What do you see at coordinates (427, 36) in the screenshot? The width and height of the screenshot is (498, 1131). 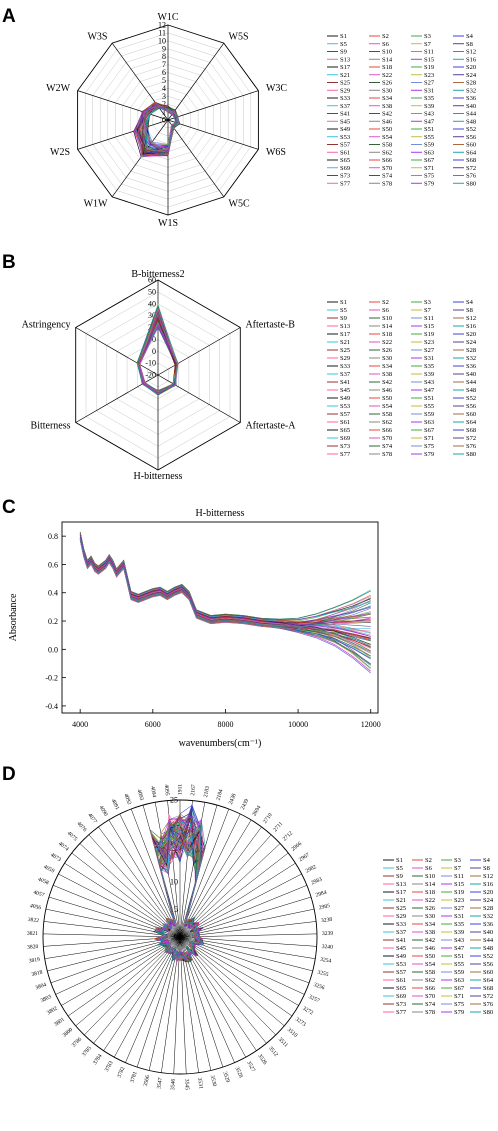 I see `legend-label: S3` at bounding box center [427, 36].